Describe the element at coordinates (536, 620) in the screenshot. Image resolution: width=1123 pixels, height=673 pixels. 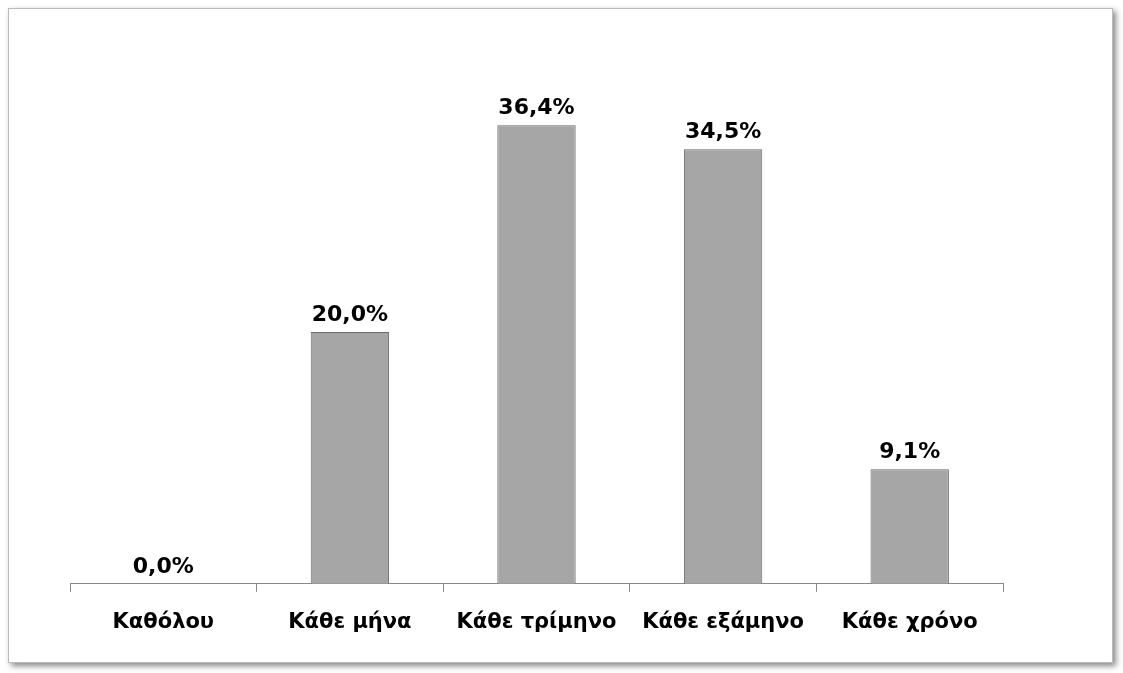
I see `x-tick-label: Κάθε τρίμηνο` at that location.